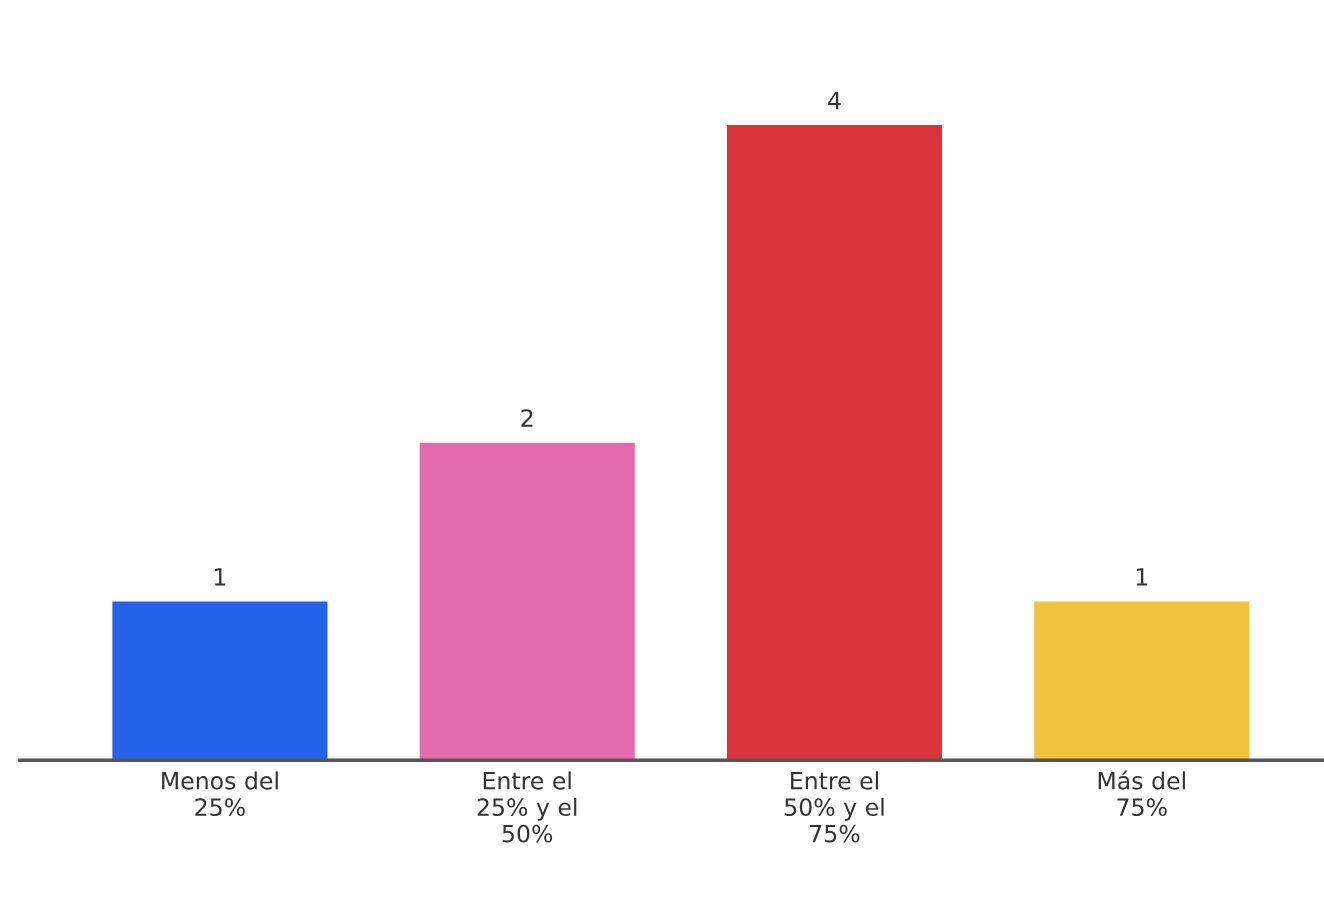  Describe the element at coordinates (834, 807) in the screenshot. I see `x-tick-label: Entre el 50% y el 75%` at that location.